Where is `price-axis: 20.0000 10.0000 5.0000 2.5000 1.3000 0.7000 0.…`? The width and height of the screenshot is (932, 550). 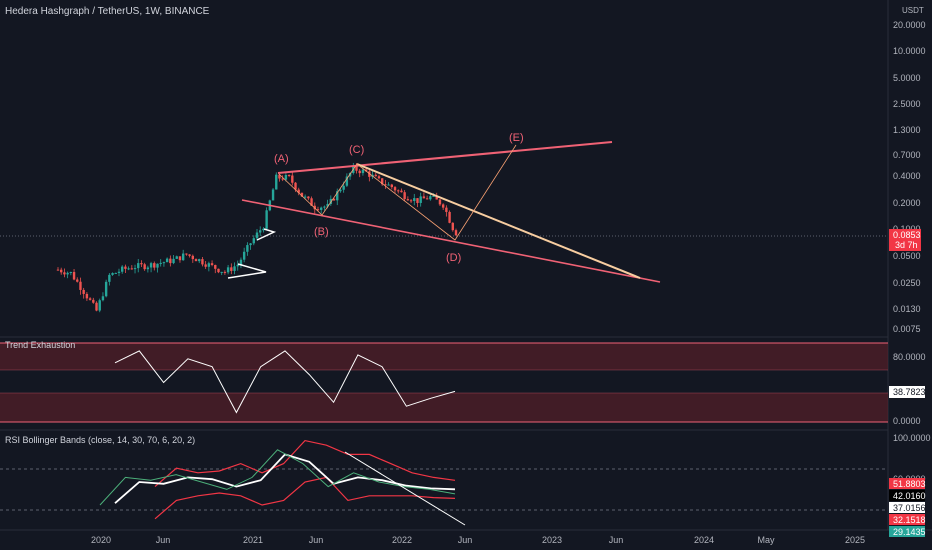
price-axis: 20.0000 10.0000 5.0000 2.5000 1.3000 0.7000 0.… is located at coordinates (909, 177).